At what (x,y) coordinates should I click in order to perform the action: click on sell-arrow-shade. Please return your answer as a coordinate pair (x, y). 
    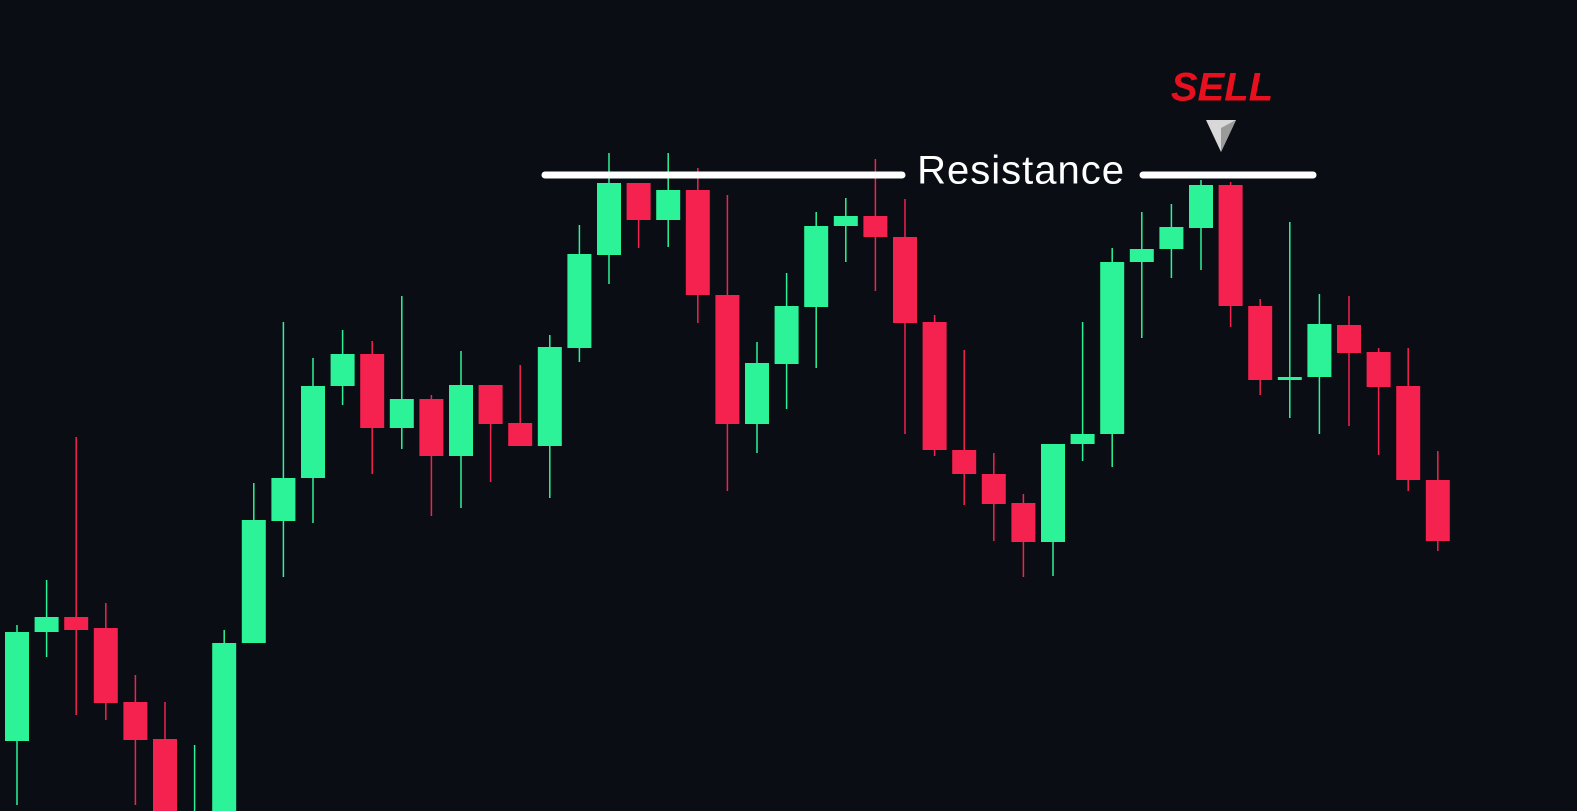
    Looking at the image, I should click on (1228, 136).